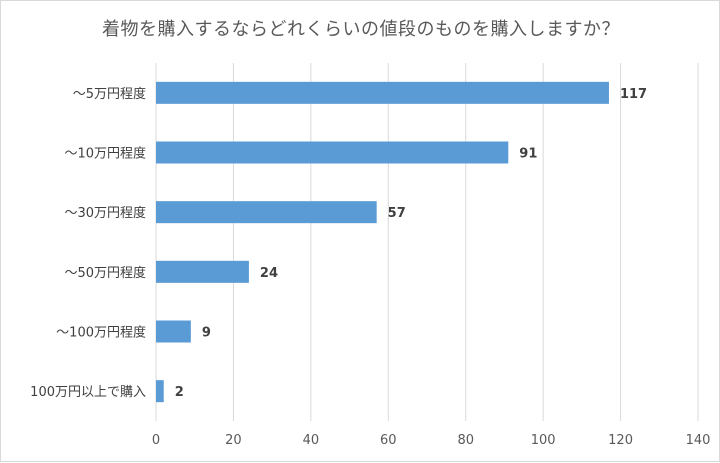  What do you see at coordinates (311, 440) in the screenshot?
I see `x-tick-label: 40` at bounding box center [311, 440].